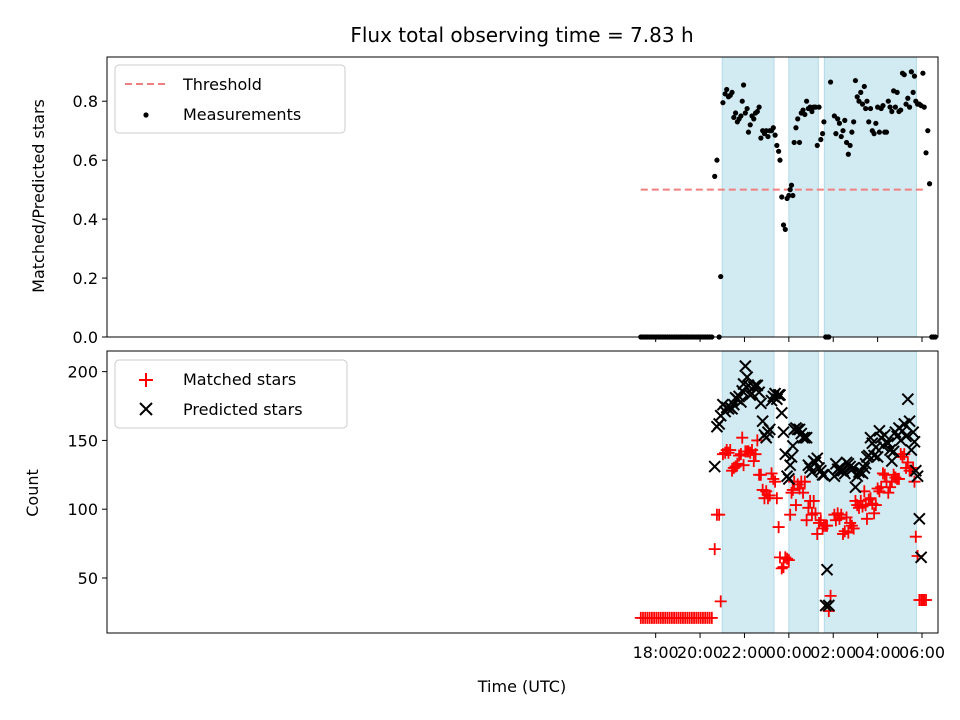 The height and width of the screenshot is (720, 960). What do you see at coordinates (82, 440) in the screenshot?
I see `y-tick-label: 150` at bounding box center [82, 440].